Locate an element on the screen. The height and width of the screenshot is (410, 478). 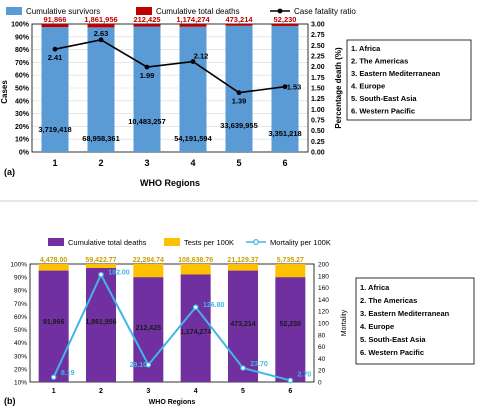
panel-a-y-right-tick-label: 1.50 is located at coordinates (318, 89).